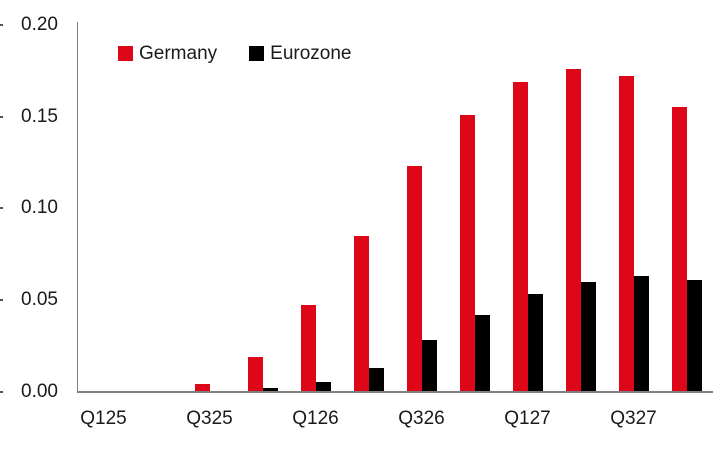 The width and height of the screenshot is (726, 450). I want to click on y-axis-line, so click(77, 207).